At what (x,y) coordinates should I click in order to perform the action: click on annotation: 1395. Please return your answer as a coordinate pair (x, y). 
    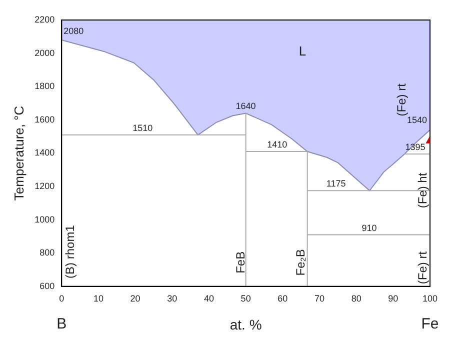
    Looking at the image, I should click on (415, 147).